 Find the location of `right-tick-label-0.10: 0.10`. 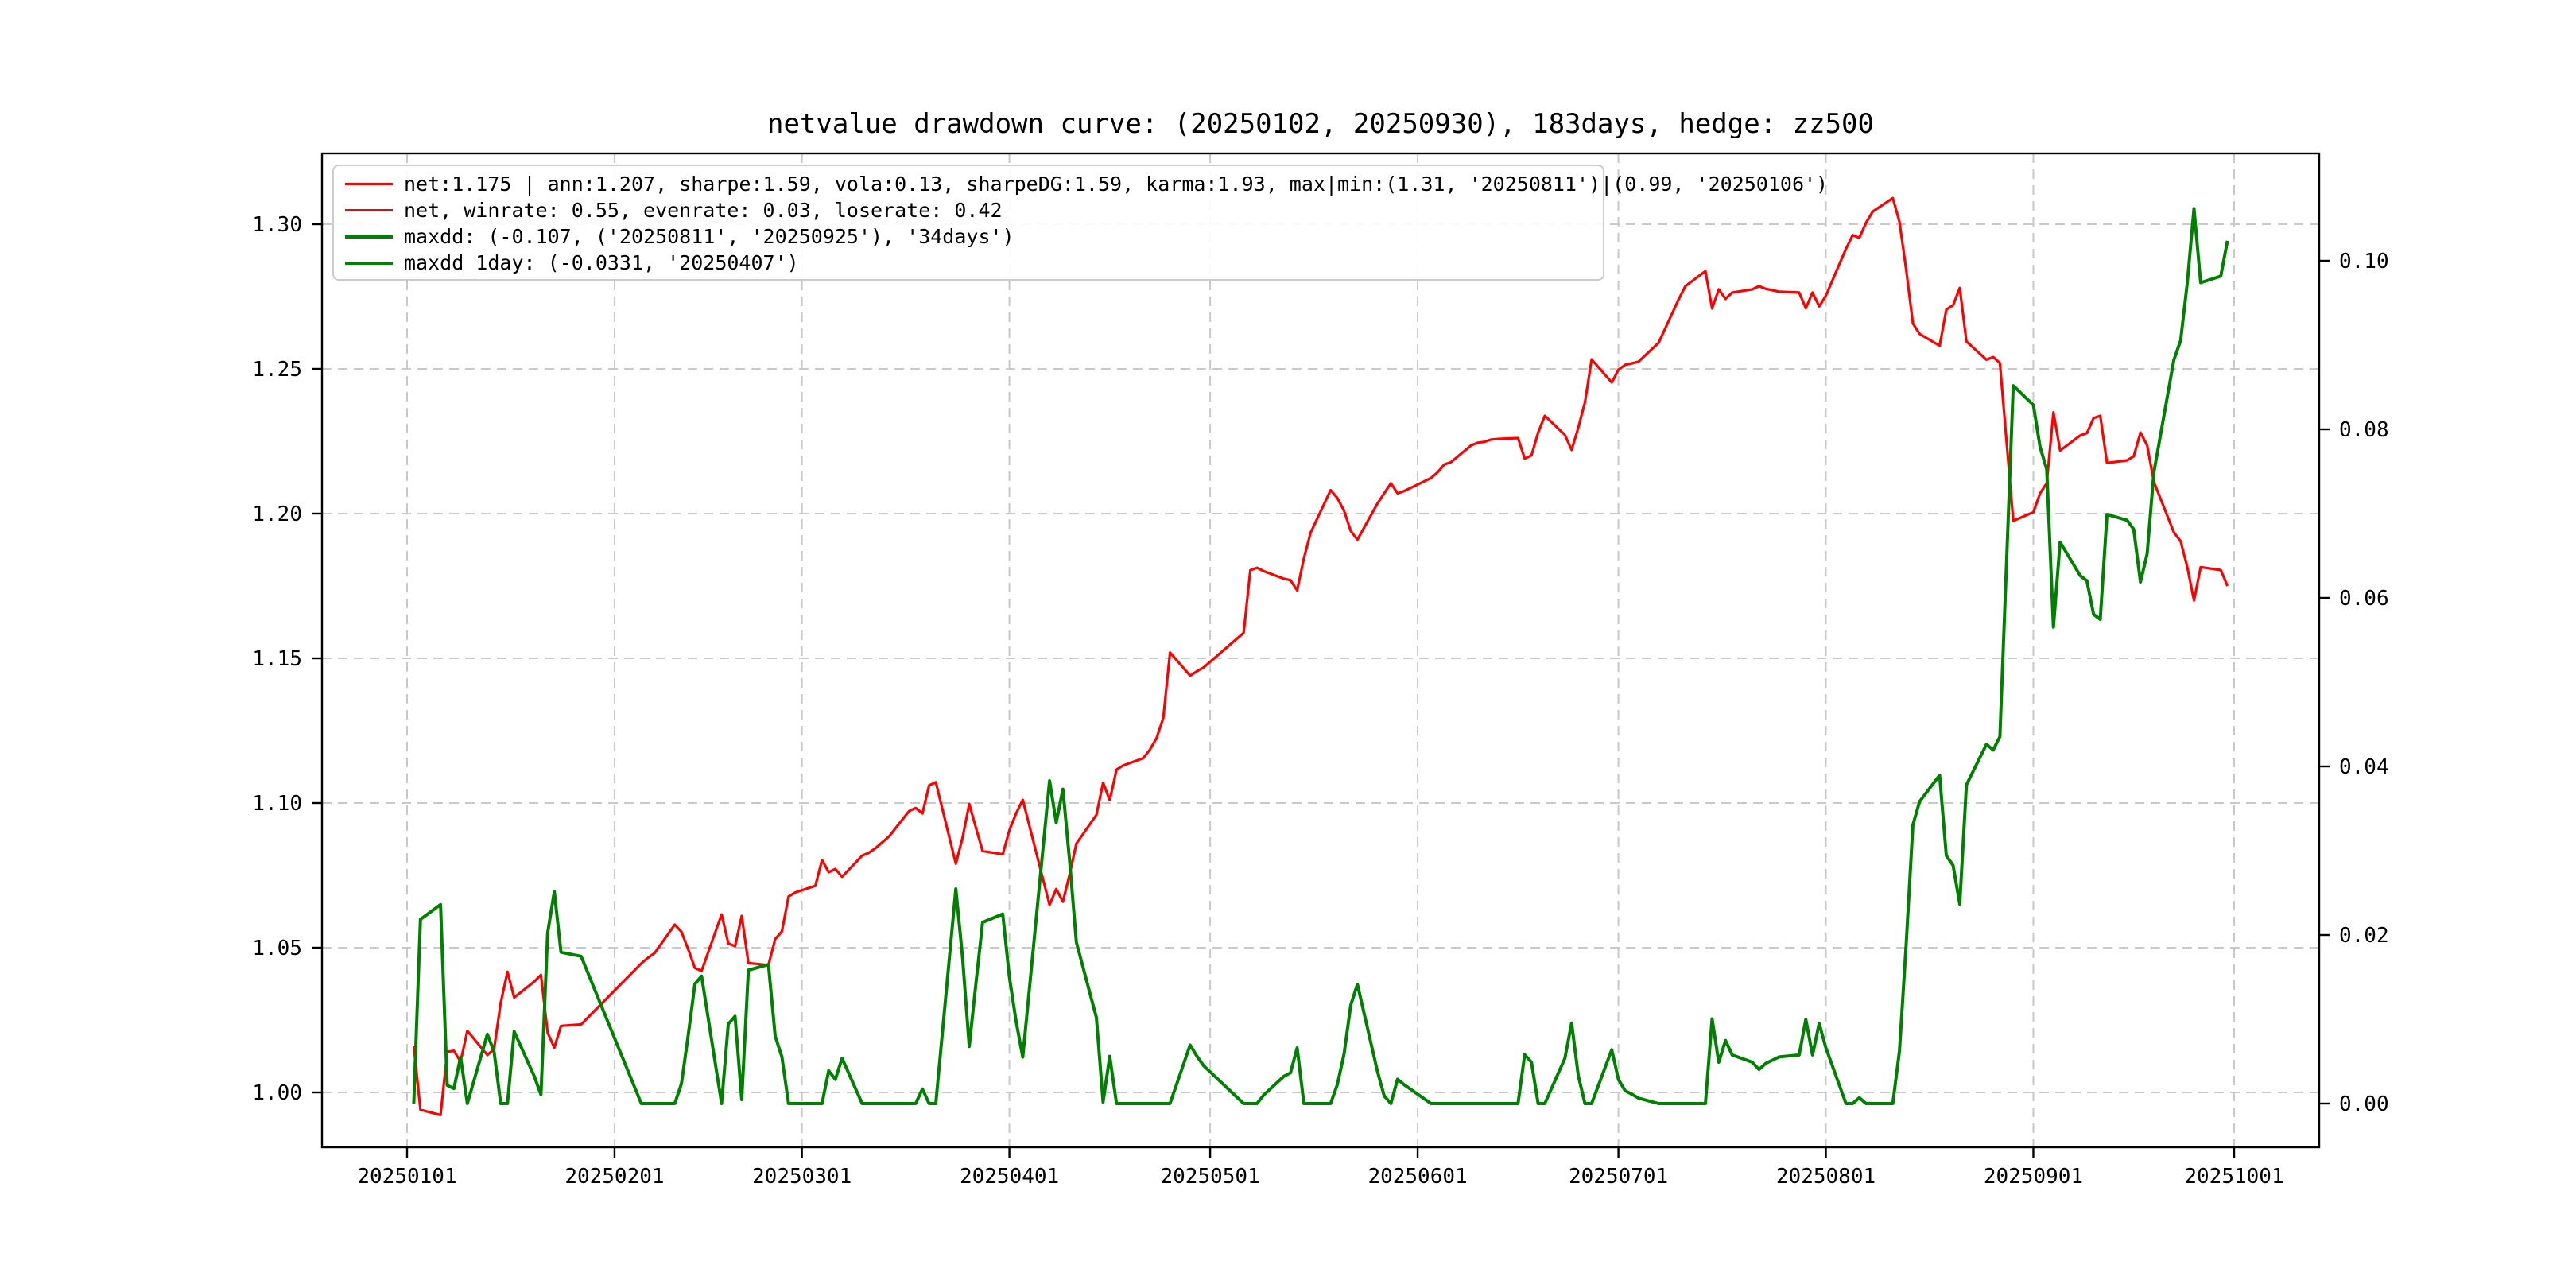

right-tick-label-0.10: 0.10 is located at coordinates (2364, 262).